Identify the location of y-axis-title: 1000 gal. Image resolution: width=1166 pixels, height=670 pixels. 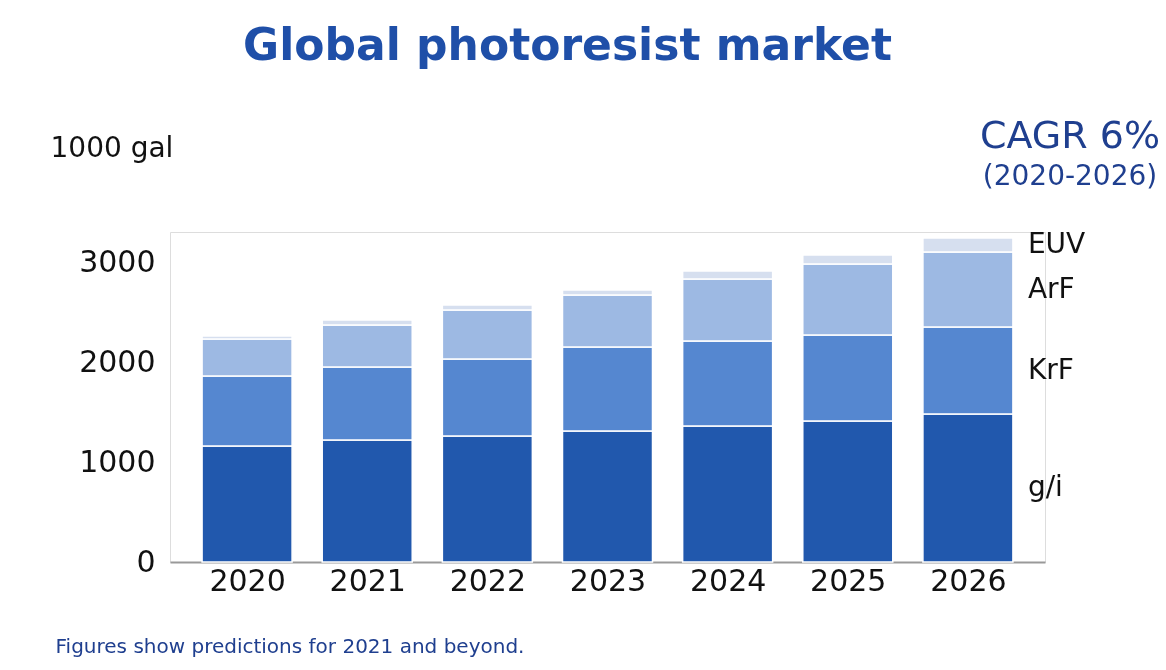
(112, 147).